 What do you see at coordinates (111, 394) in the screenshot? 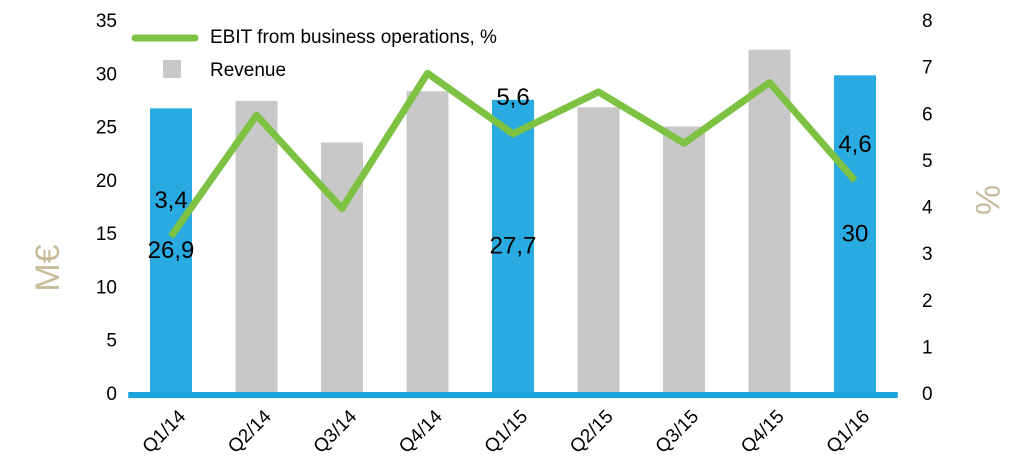
I see `y-tick-label: 0` at bounding box center [111, 394].